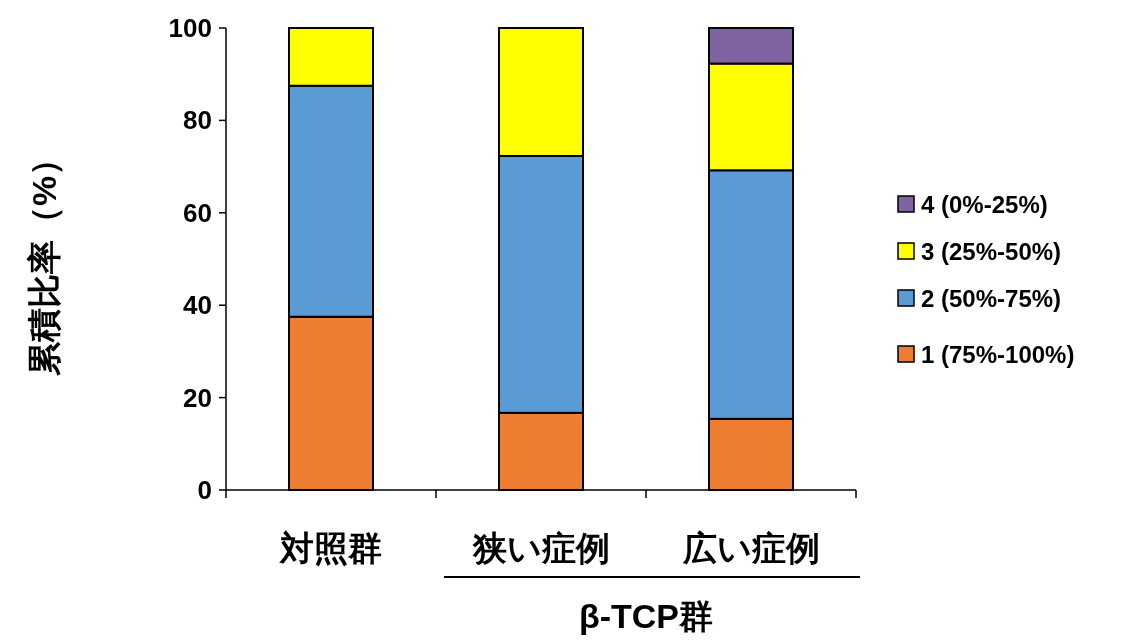  I want to click on y-axis-title: 累積比率（%）, so click(44, 259).